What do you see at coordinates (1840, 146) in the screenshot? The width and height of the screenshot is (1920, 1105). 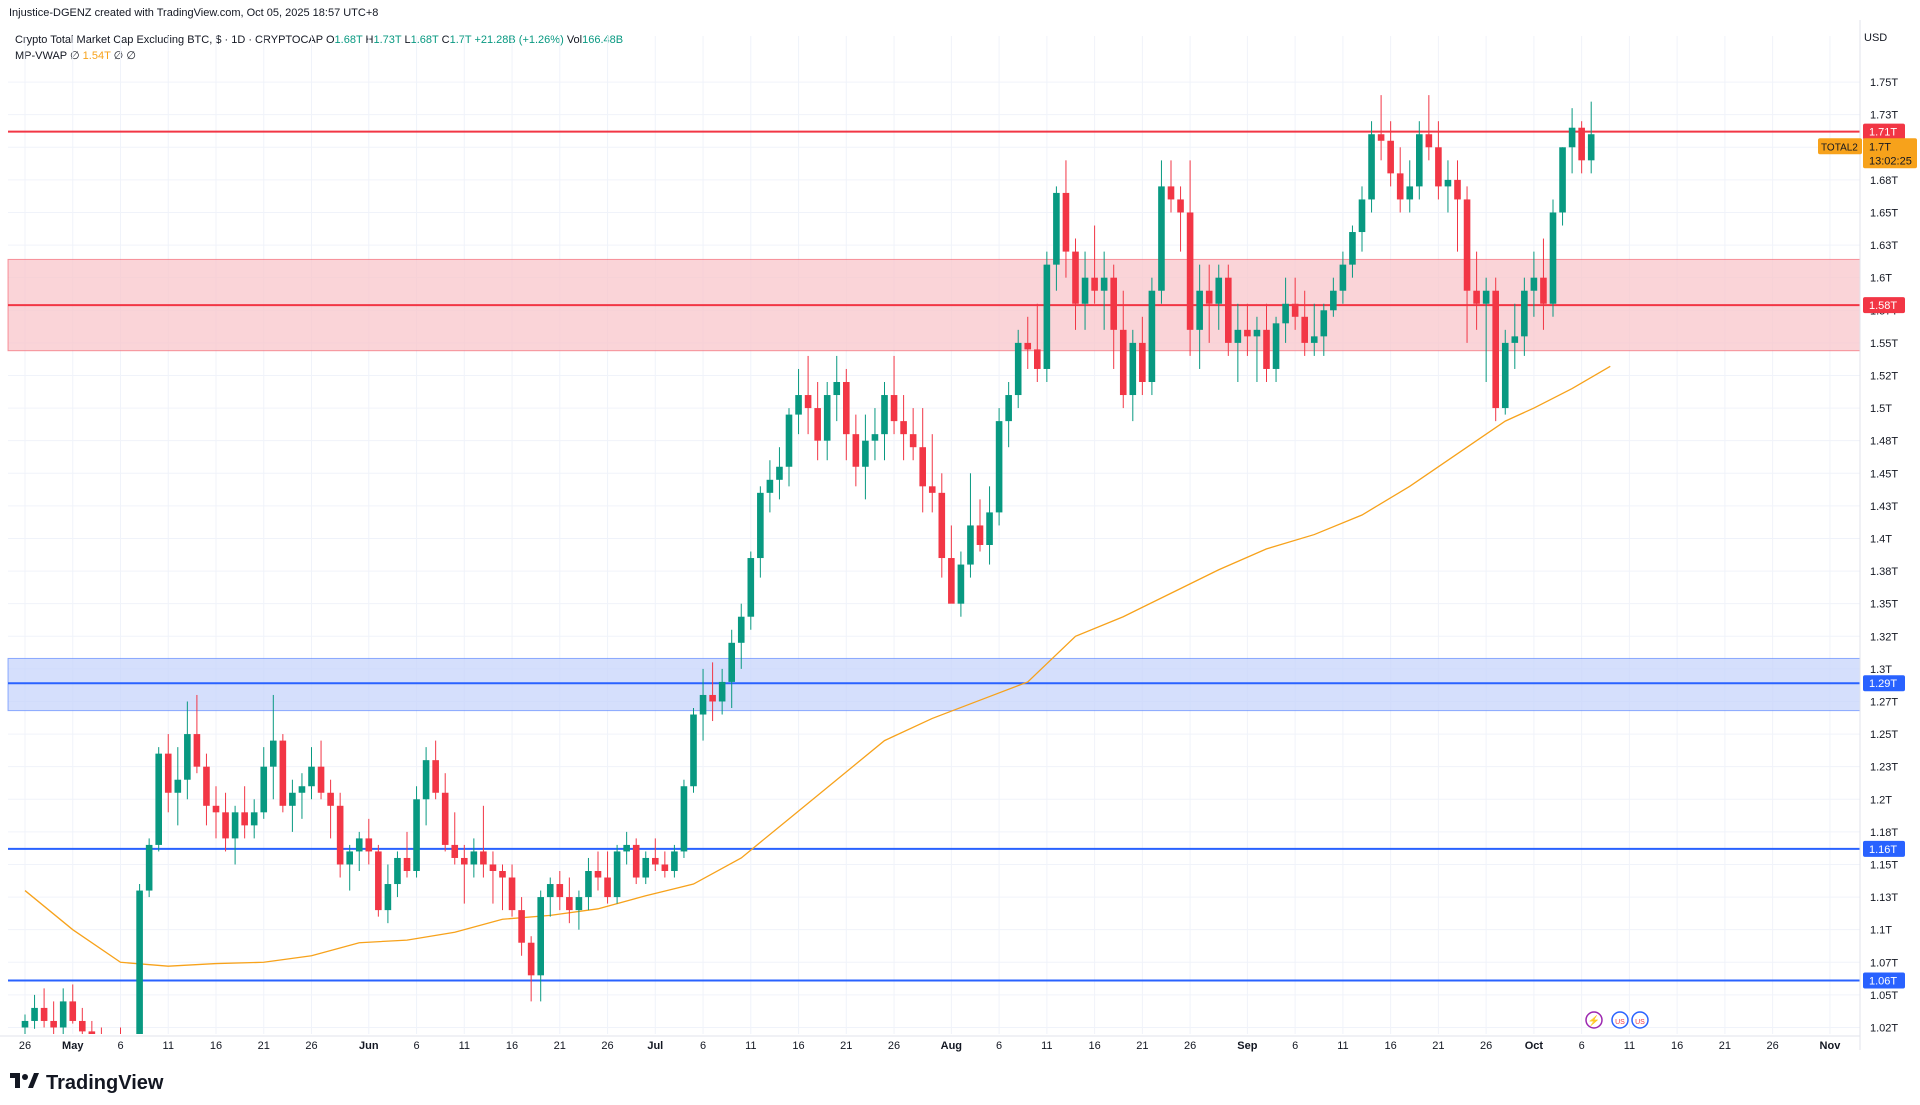 I see `symbol-badge` at bounding box center [1840, 146].